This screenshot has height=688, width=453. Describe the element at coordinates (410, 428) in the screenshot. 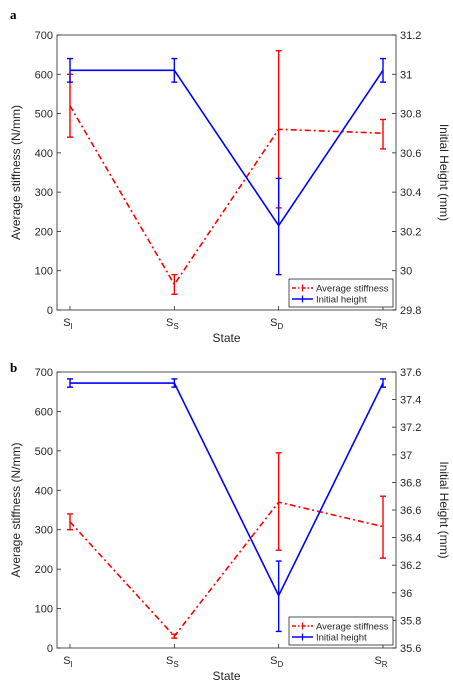

I see `right-tick-label: 37.2` at that location.